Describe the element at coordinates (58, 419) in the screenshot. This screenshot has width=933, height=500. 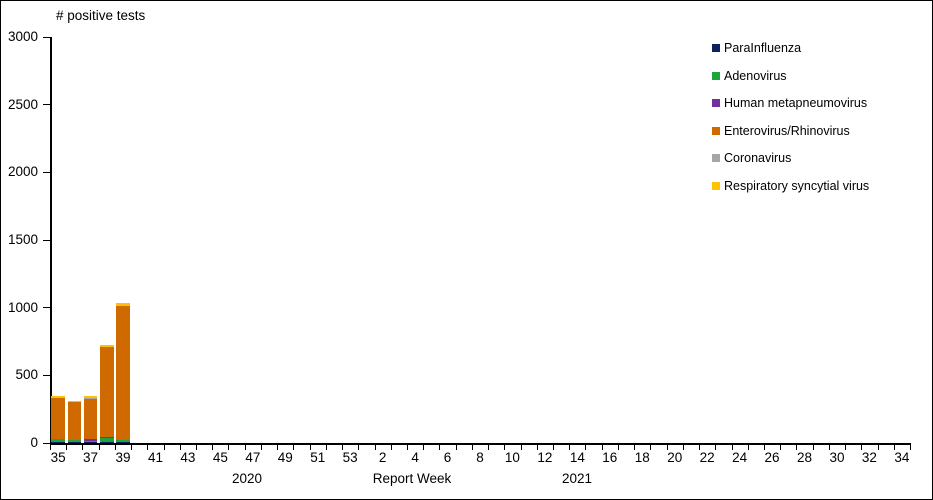
I see `bar-week35-enterovirus-rhinovirus` at that location.